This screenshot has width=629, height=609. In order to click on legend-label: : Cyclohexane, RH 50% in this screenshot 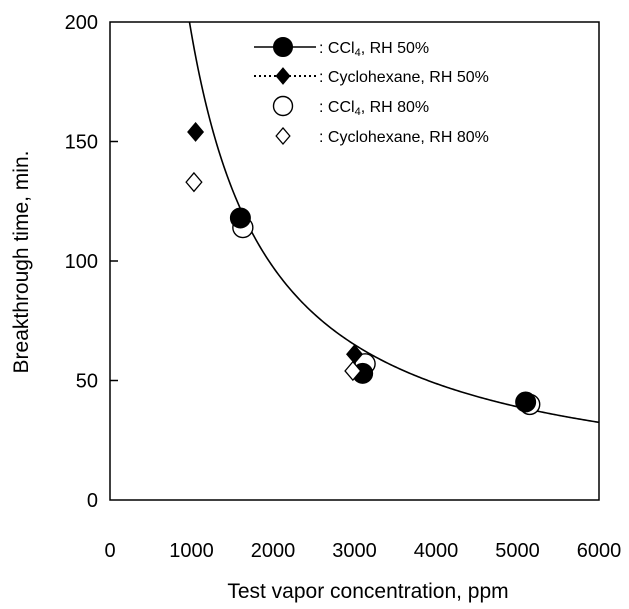, I will do `click(404, 77)`.